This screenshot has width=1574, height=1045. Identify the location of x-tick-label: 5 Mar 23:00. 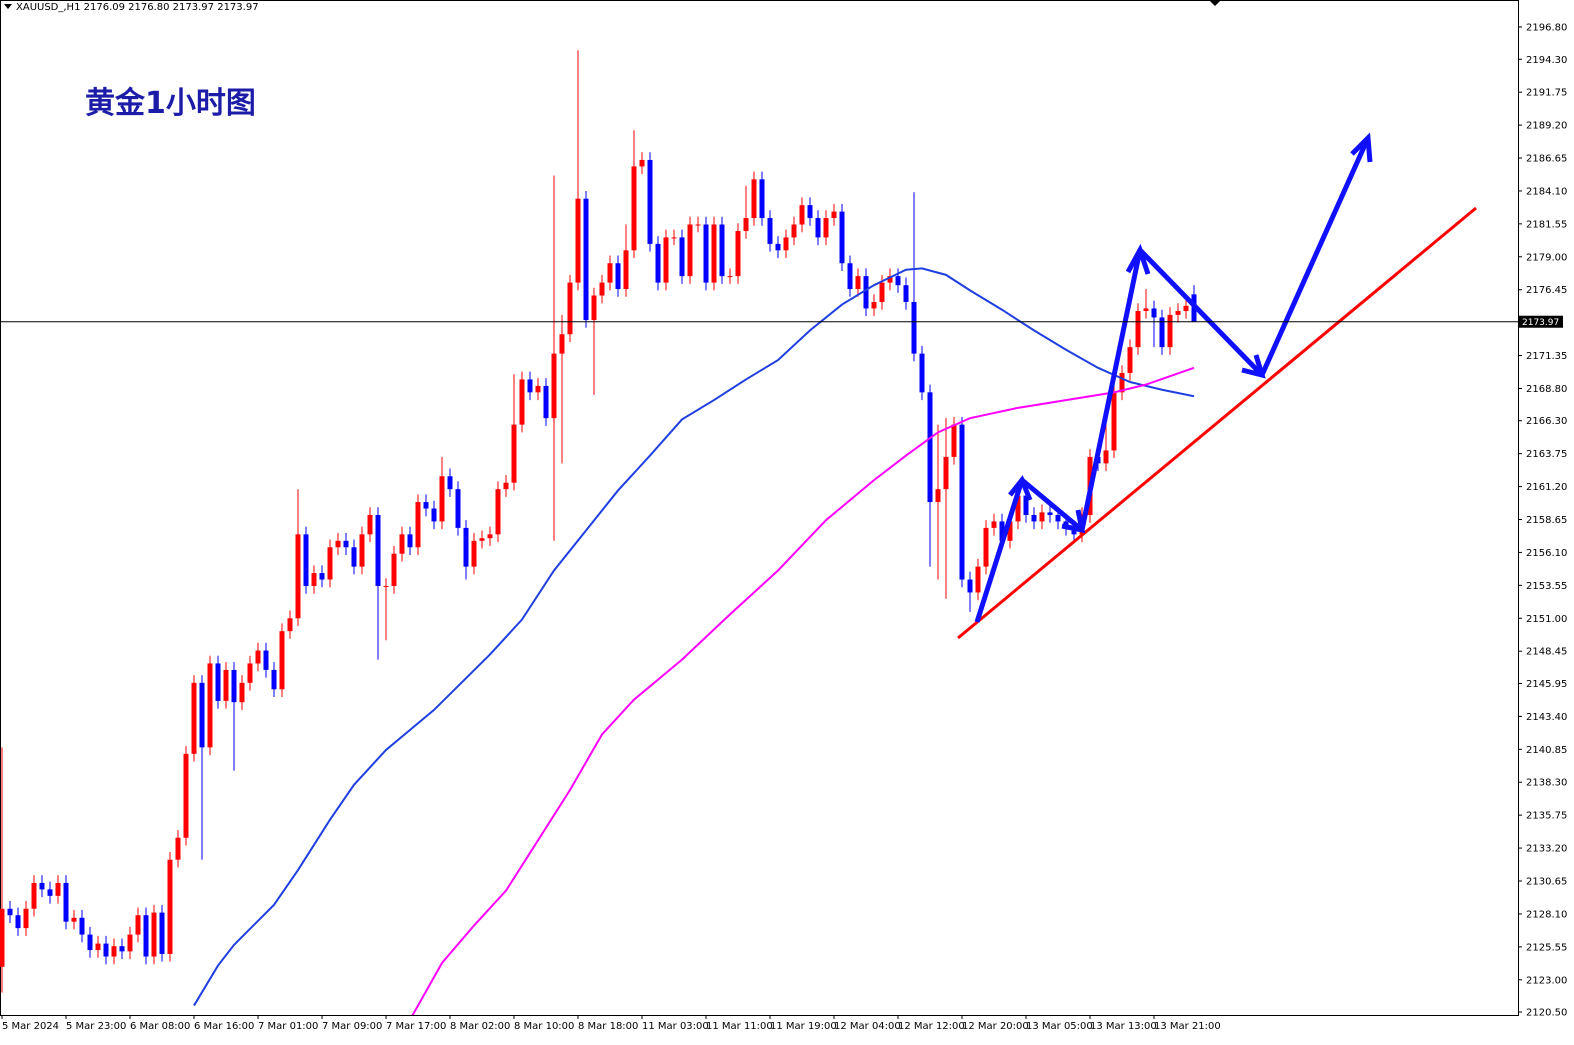
(96, 1026).